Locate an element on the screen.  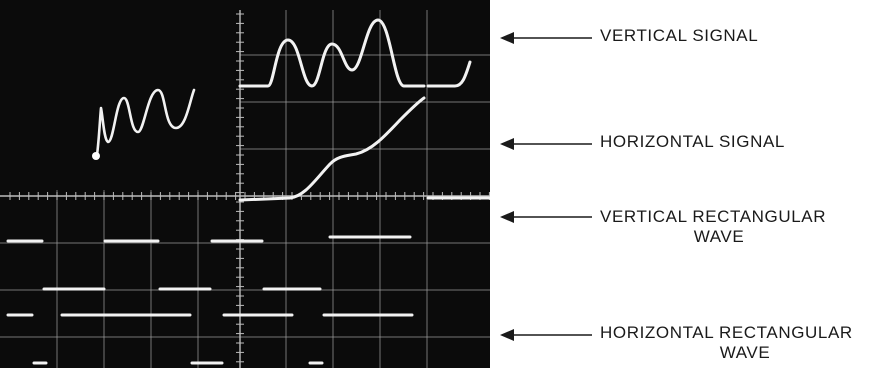
horizontal-rectangular-wave-trace is located at coordinates (210, 339).